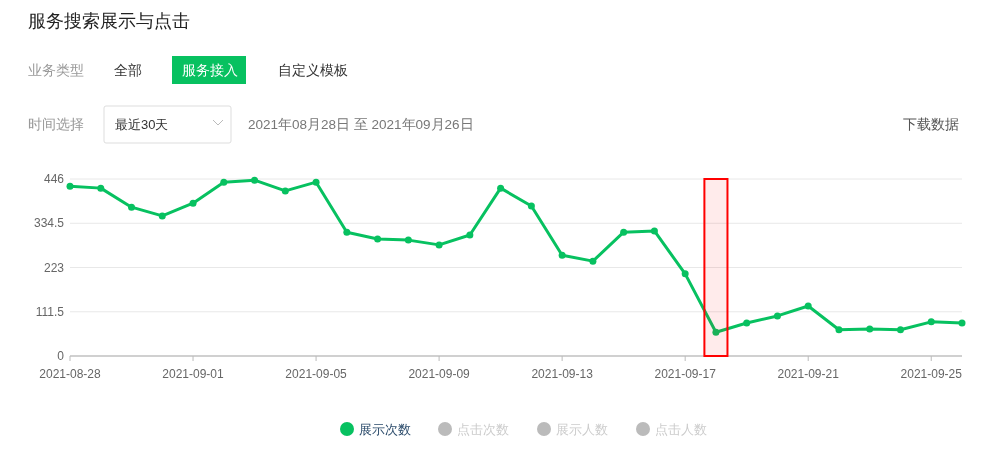 Image resolution: width=1005 pixels, height=457 pixels. What do you see at coordinates (931, 124) in the screenshot?
I see `text: 下载数据` at bounding box center [931, 124].